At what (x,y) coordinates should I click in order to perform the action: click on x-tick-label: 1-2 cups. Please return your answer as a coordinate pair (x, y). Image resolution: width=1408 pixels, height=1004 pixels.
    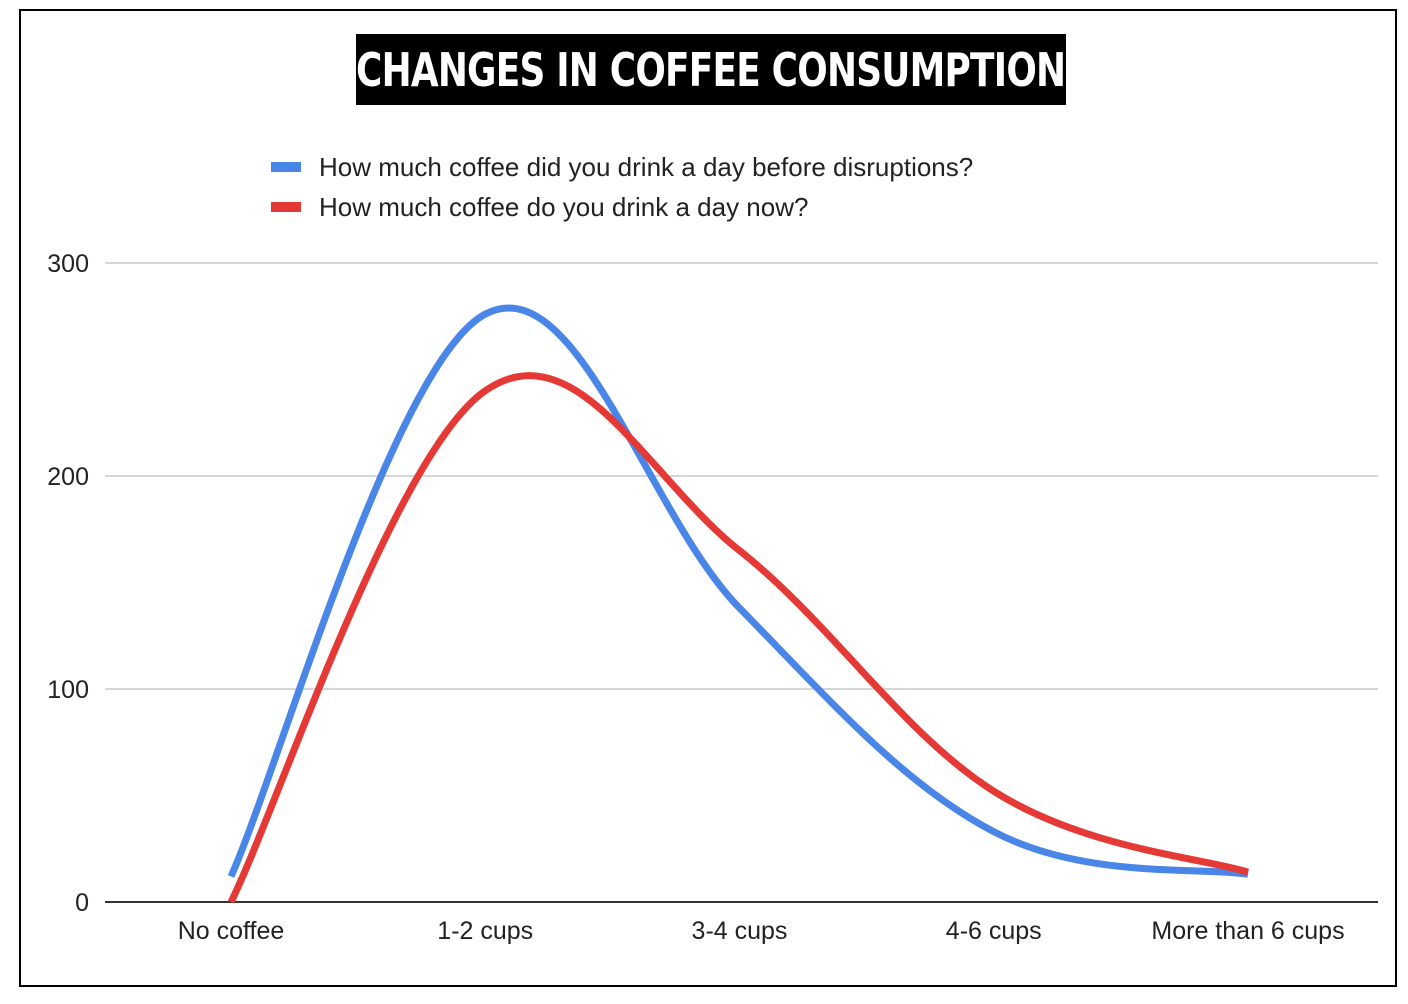
    Looking at the image, I should click on (485, 931).